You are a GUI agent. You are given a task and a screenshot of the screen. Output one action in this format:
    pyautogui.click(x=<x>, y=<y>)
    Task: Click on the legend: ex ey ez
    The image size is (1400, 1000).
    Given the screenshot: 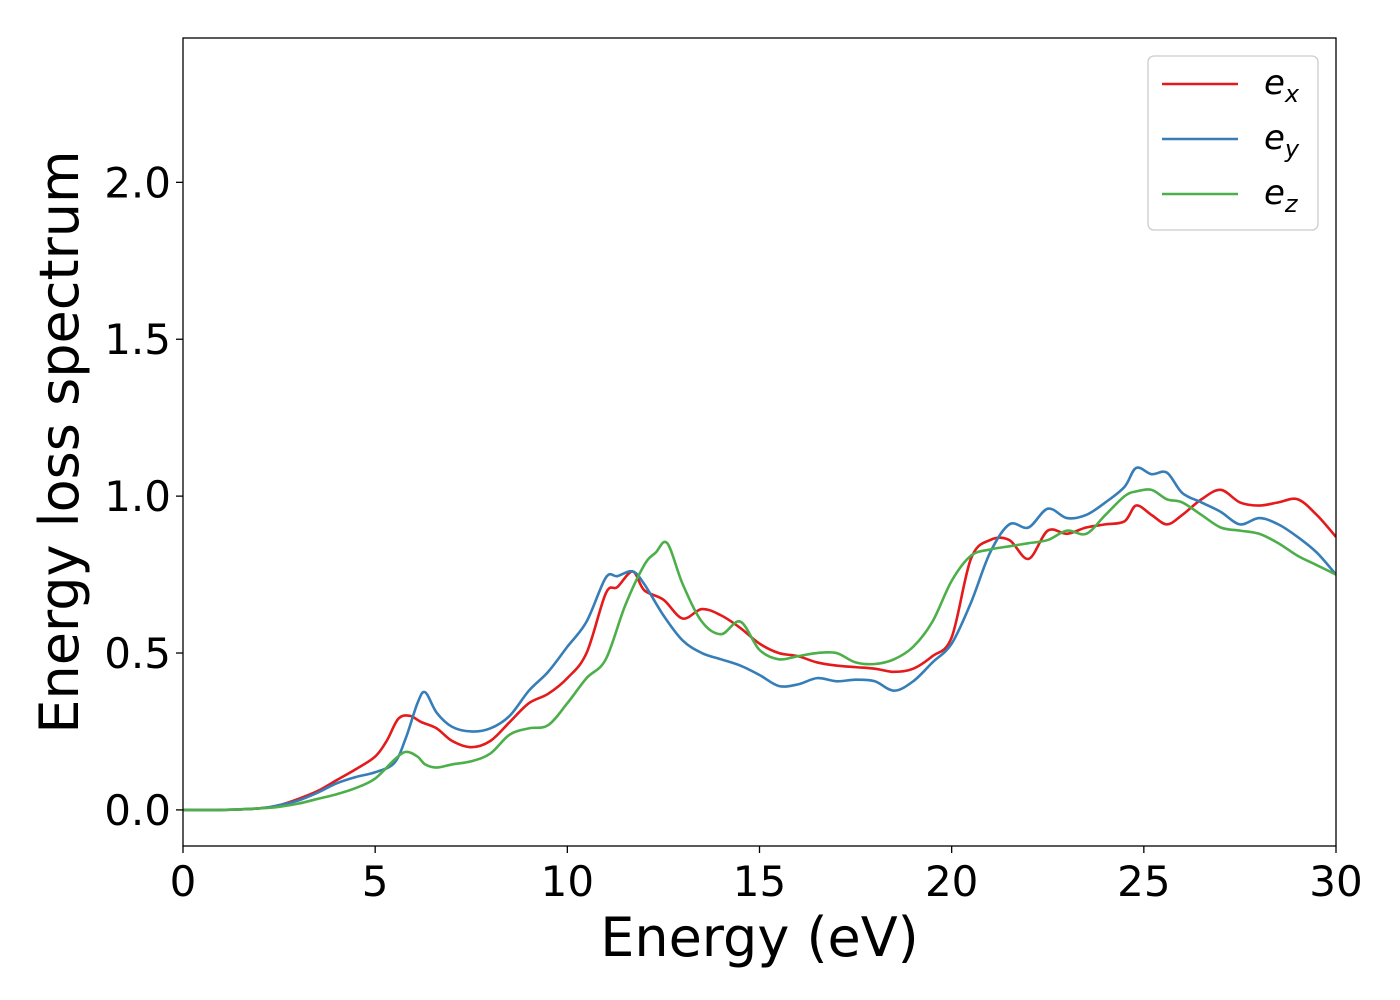 What is the action you would take?
    pyautogui.click(x=1233, y=143)
    